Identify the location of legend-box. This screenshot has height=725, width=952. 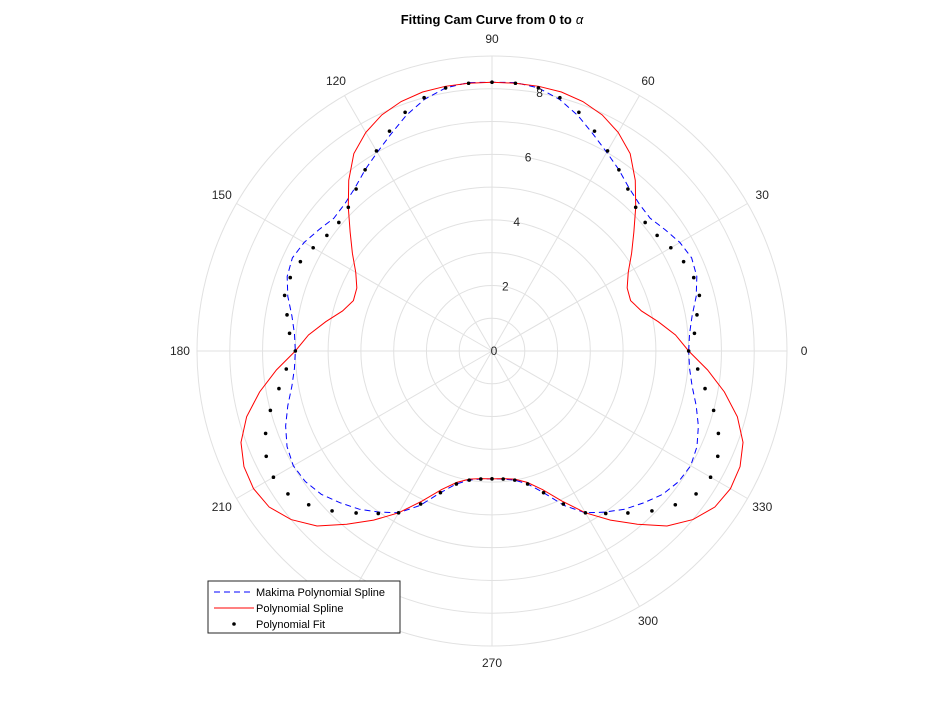
(304, 607).